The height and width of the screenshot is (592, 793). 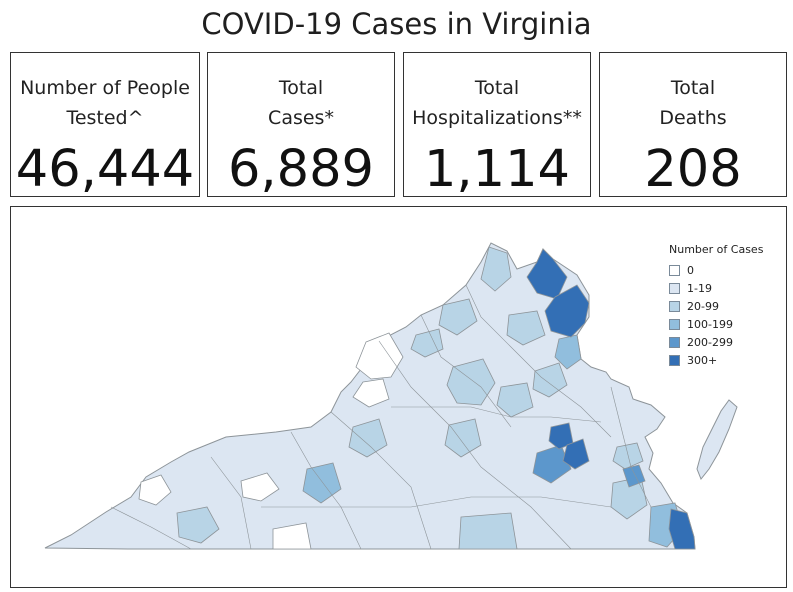 I want to click on legend-item: 1-19, so click(x=716, y=288).